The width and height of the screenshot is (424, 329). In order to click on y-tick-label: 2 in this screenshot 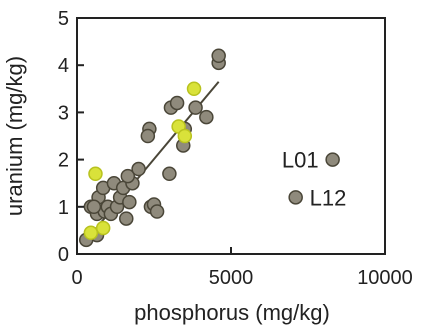, I will do `click(63, 161)`.